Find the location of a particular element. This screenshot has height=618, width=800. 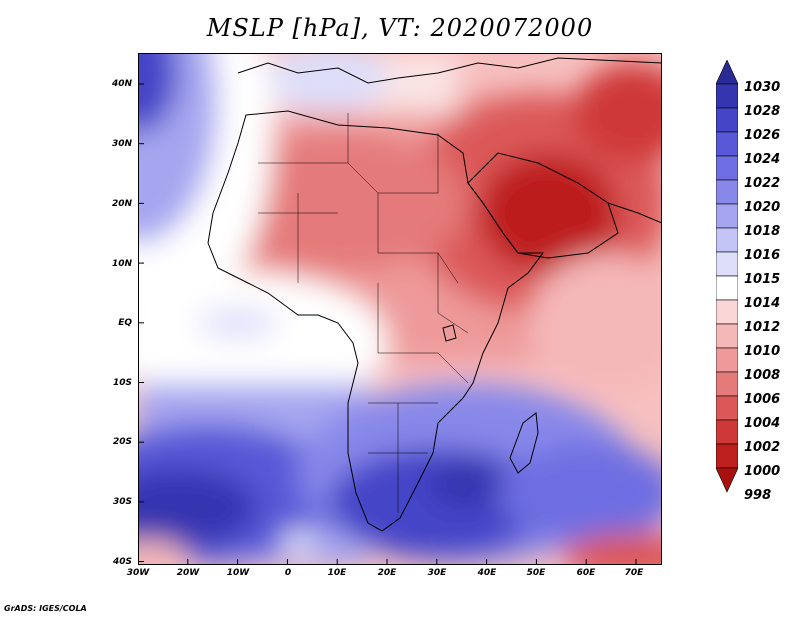

y-tick-label: 10S is located at coordinates (122, 383).